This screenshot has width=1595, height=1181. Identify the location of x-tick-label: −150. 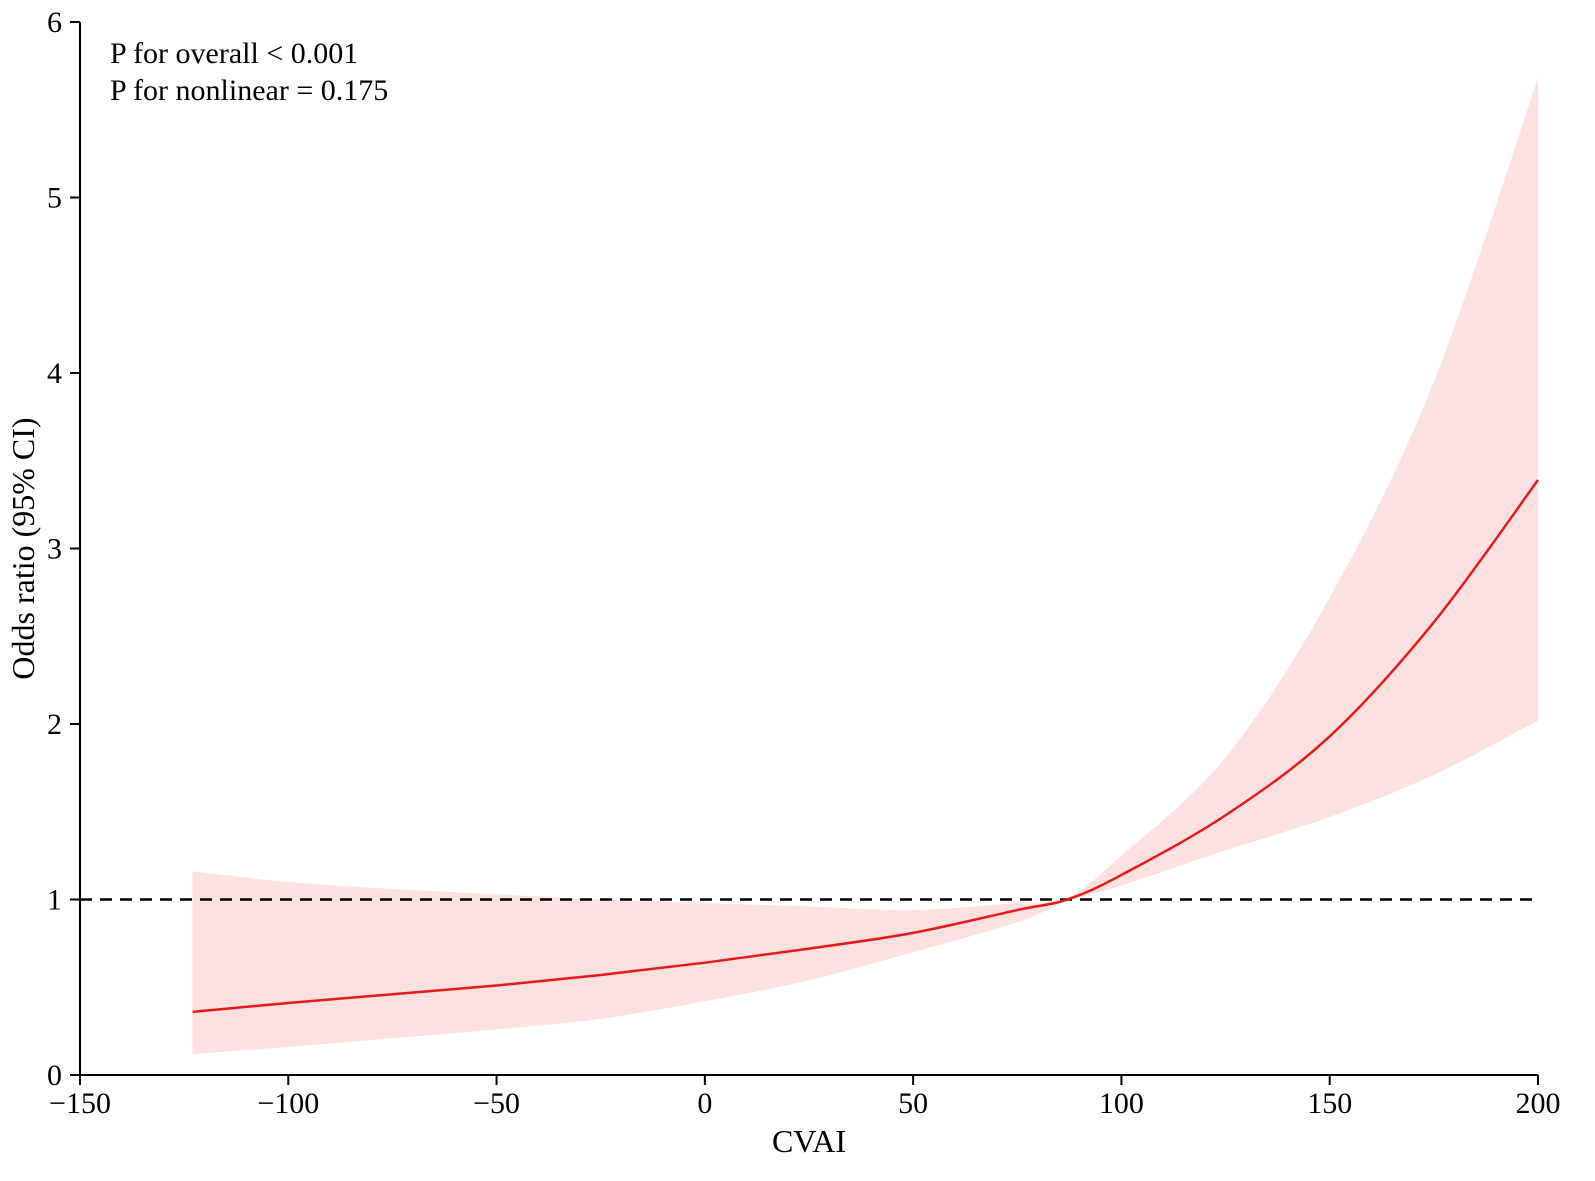
(80, 1103).